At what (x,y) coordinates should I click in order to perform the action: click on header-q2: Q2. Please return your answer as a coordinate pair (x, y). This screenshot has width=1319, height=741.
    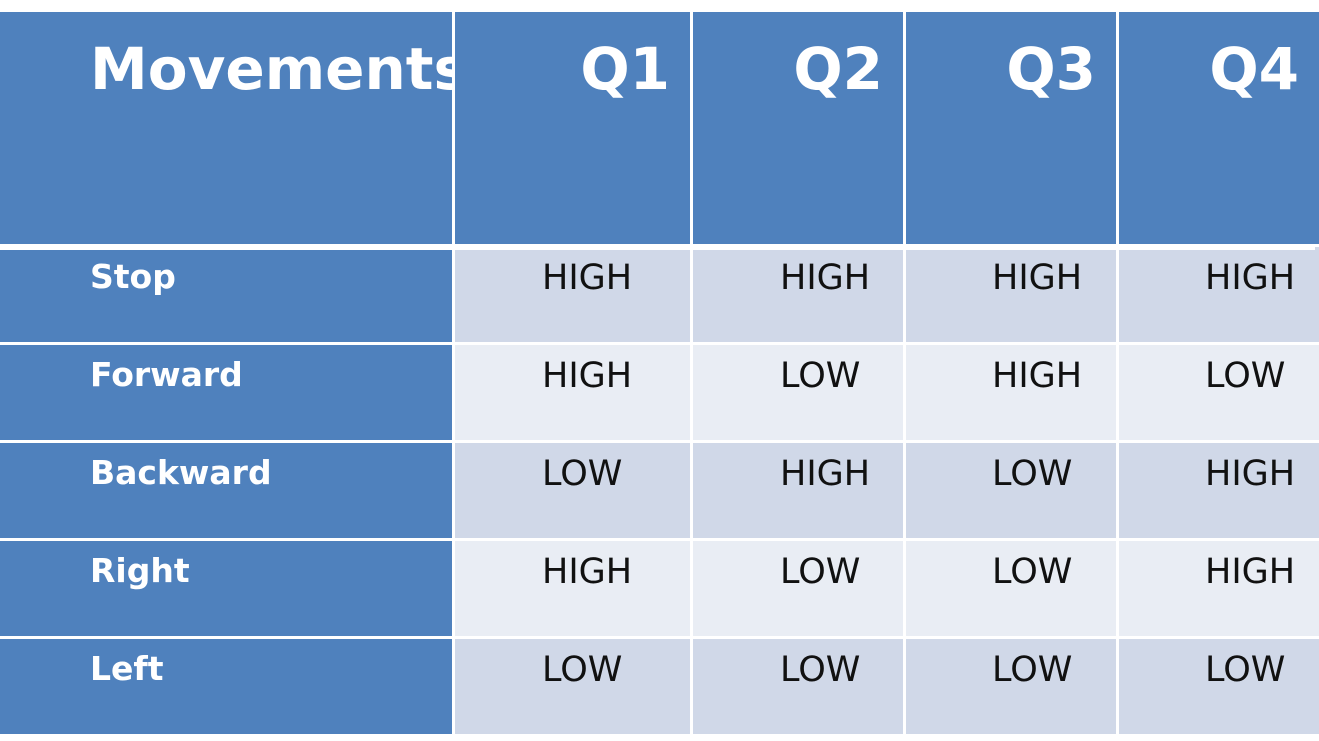
    Looking at the image, I should click on (798, 128).